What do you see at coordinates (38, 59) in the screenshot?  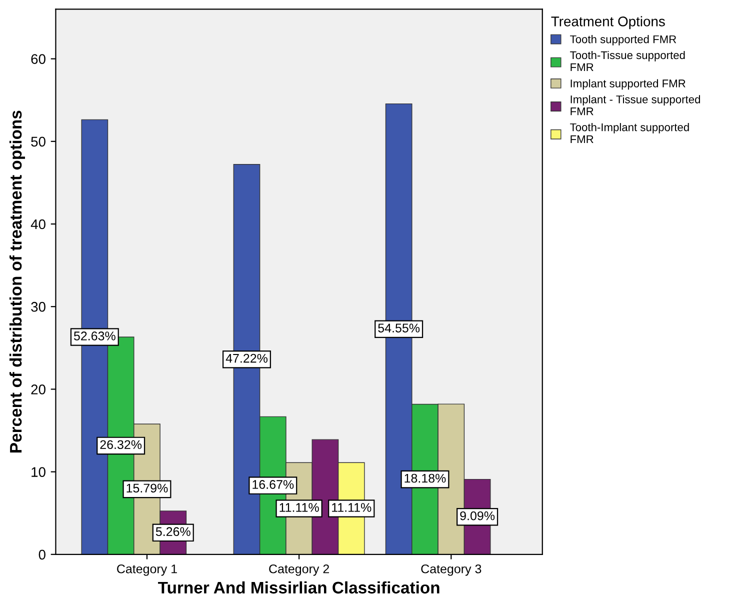 I see `y-tick-label: 60` at bounding box center [38, 59].